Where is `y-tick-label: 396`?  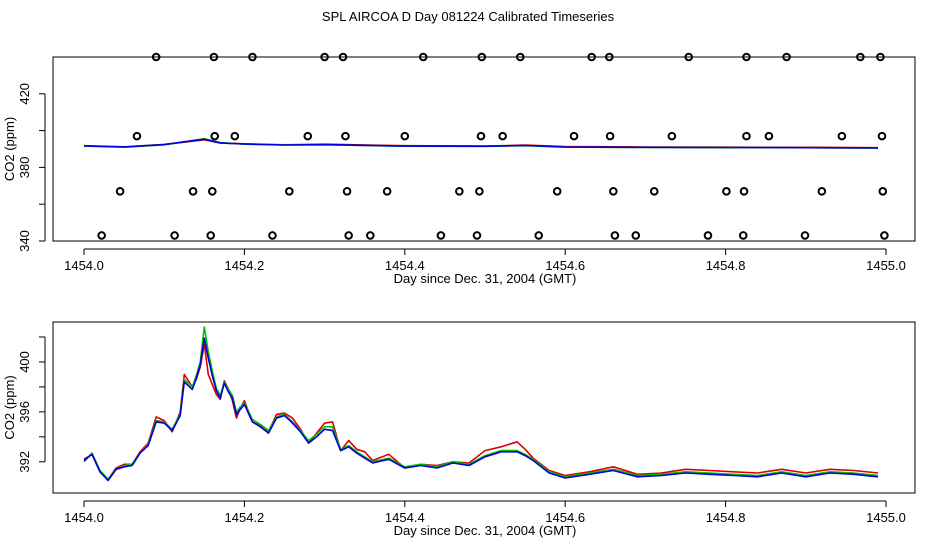 y-tick-label: 396 is located at coordinates (24, 412).